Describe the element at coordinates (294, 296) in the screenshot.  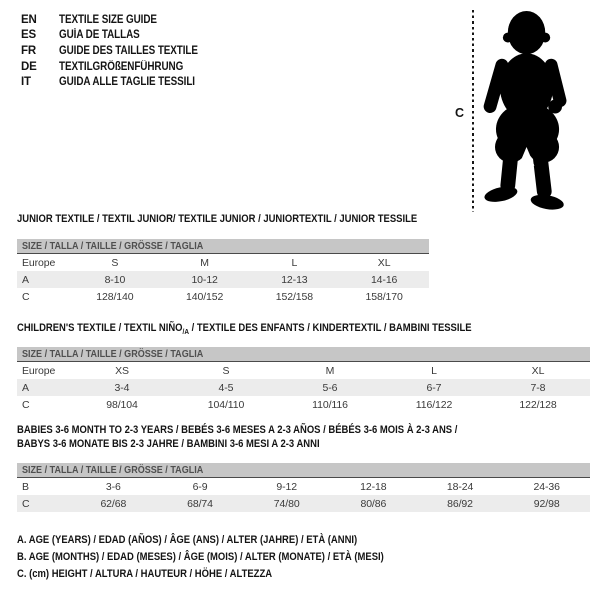
I see `height-cell: 152/158` at that location.